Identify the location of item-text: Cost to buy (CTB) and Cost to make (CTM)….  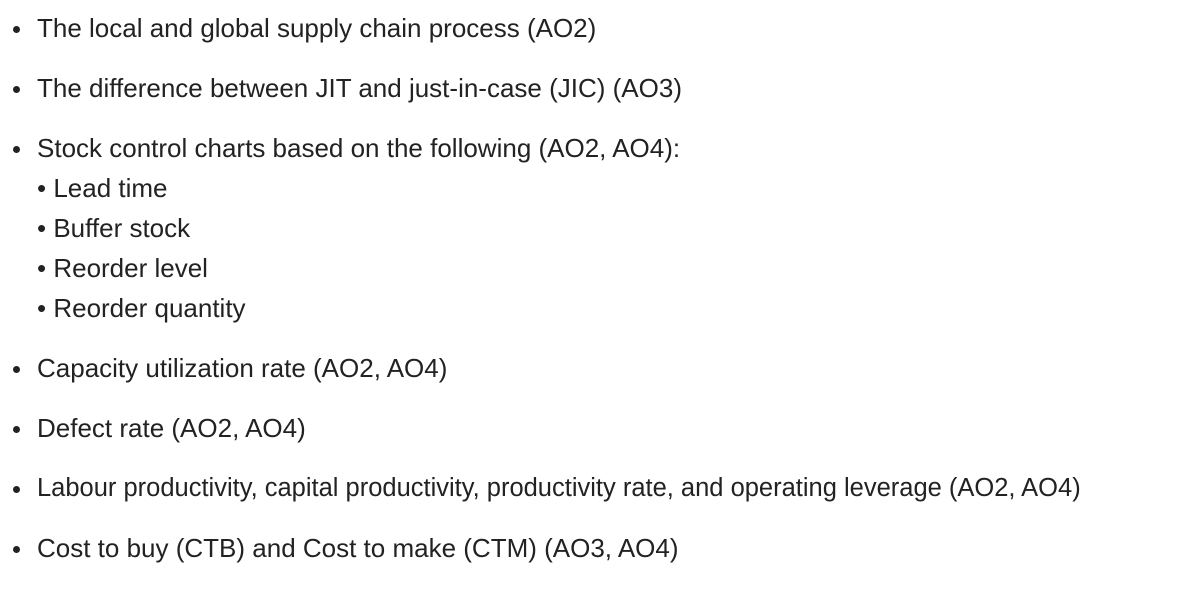
(358, 548).